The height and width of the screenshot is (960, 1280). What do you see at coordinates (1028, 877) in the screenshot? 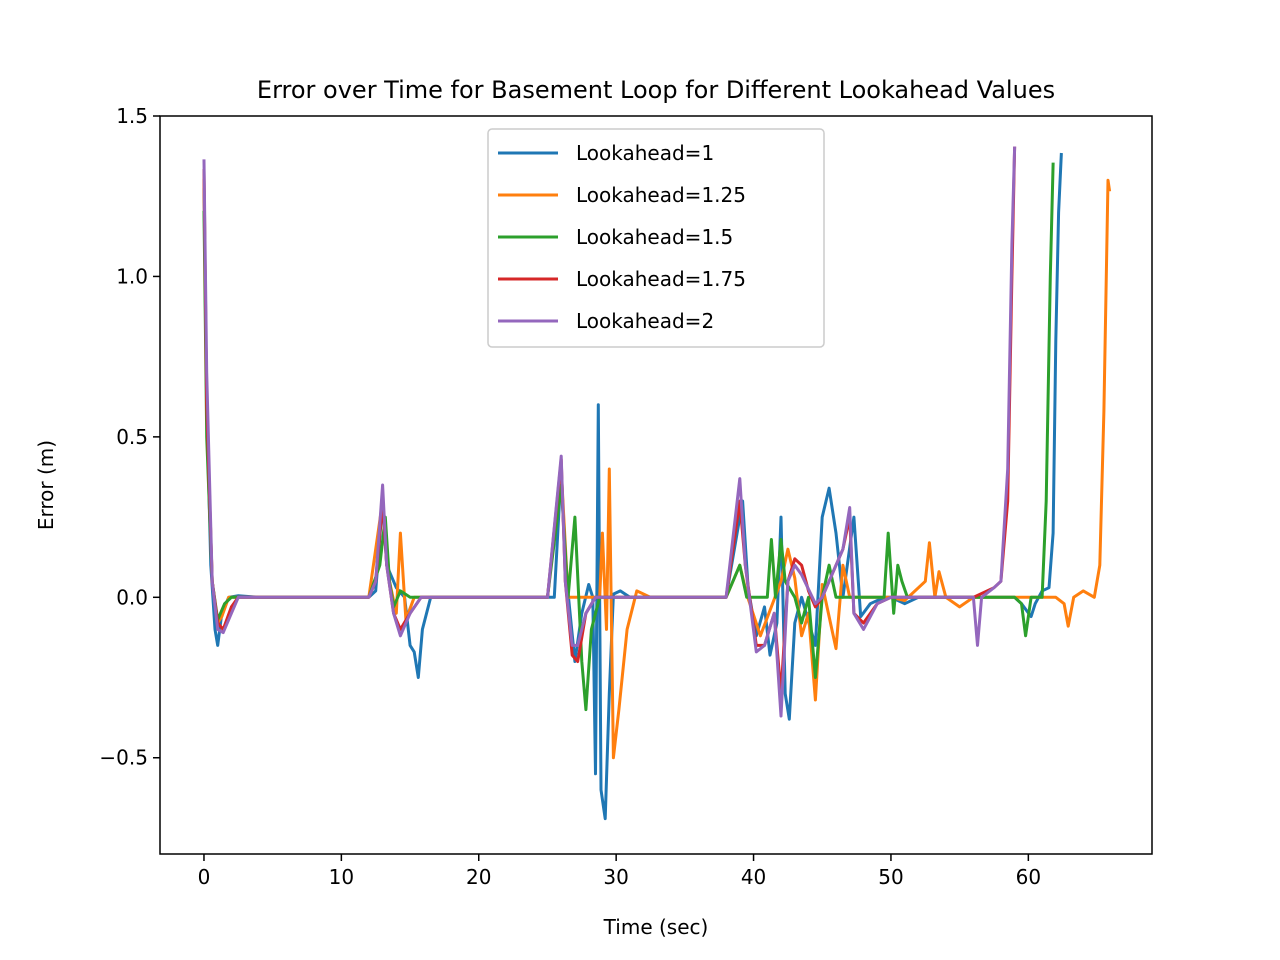
I see `x-tick-label: 60` at bounding box center [1028, 877].